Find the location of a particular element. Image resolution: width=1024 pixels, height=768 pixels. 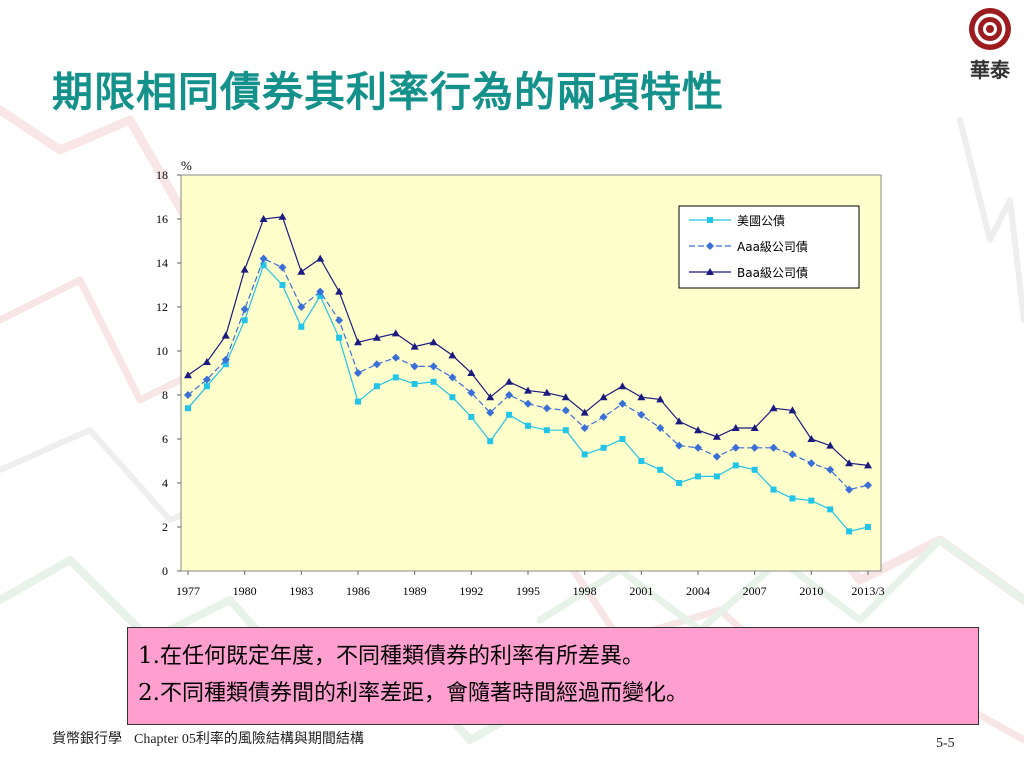

x-tick-label: 1992 is located at coordinates (471, 591).